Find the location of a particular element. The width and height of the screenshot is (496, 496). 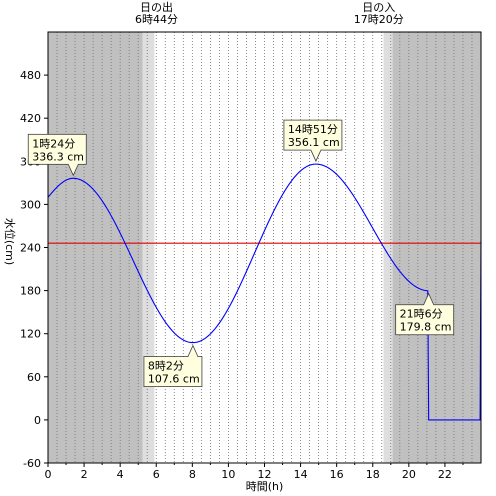

x-tick-label: 14 is located at coordinates (301, 474).